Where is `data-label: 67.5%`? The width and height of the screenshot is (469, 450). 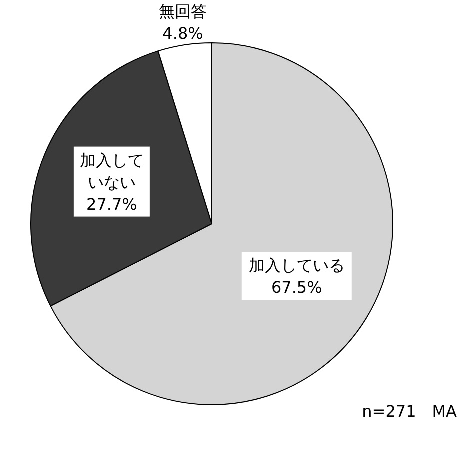
data-label: 67.5% is located at coordinates (296, 288).